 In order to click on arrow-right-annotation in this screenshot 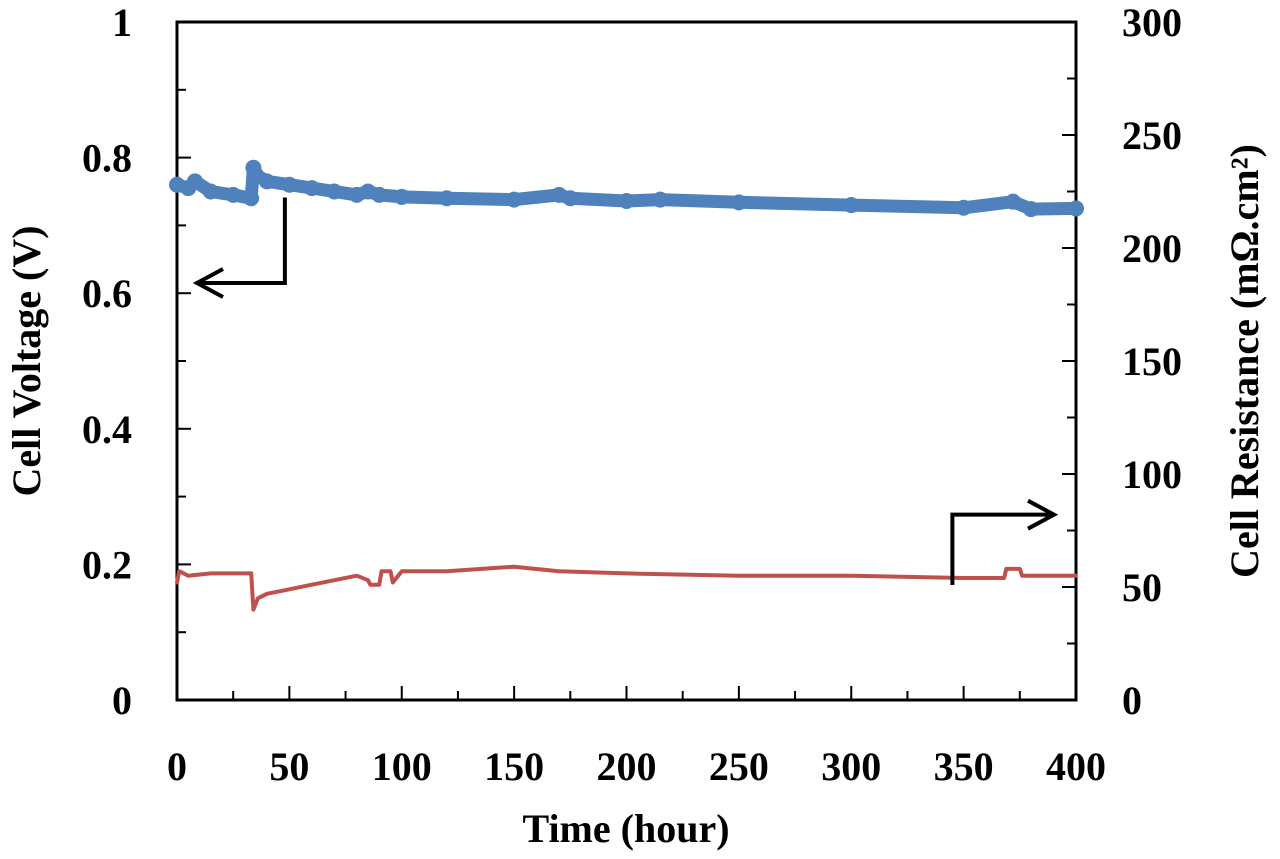, I will do `click(1004, 541)`.